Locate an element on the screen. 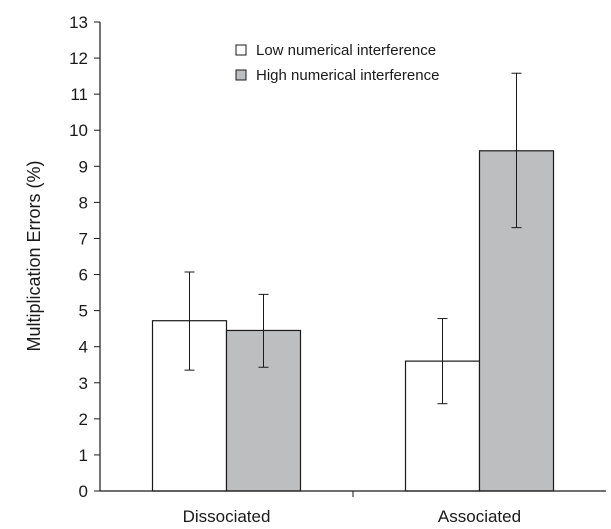  y-tick-label: 5 is located at coordinates (83, 311).